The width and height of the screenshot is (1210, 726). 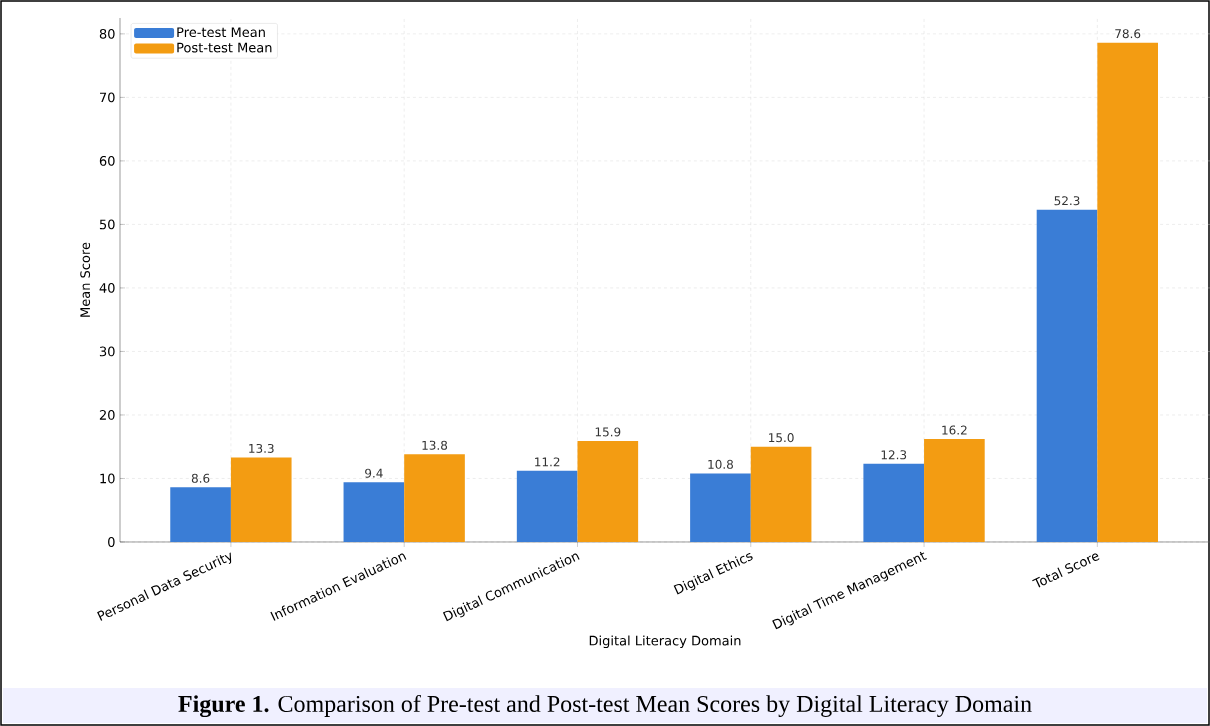 I want to click on y-tick-label: 0, so click(x=111, y=542).